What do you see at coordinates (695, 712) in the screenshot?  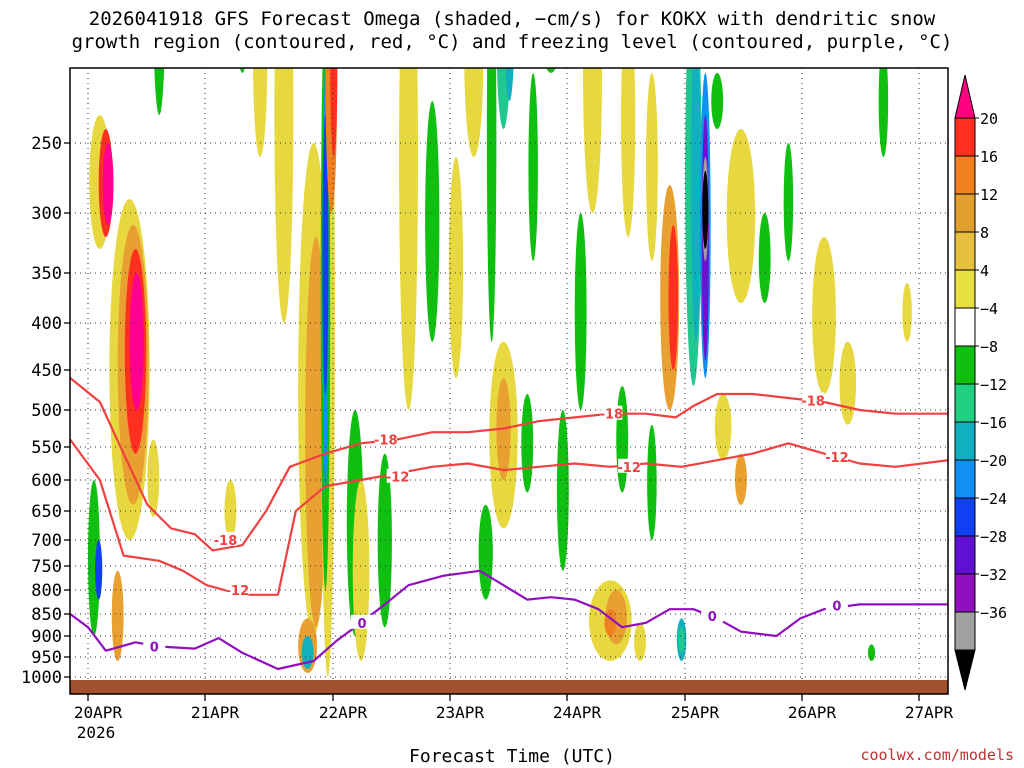 I see `x-tick-label: 25APR` at bounding box center [695, 712].